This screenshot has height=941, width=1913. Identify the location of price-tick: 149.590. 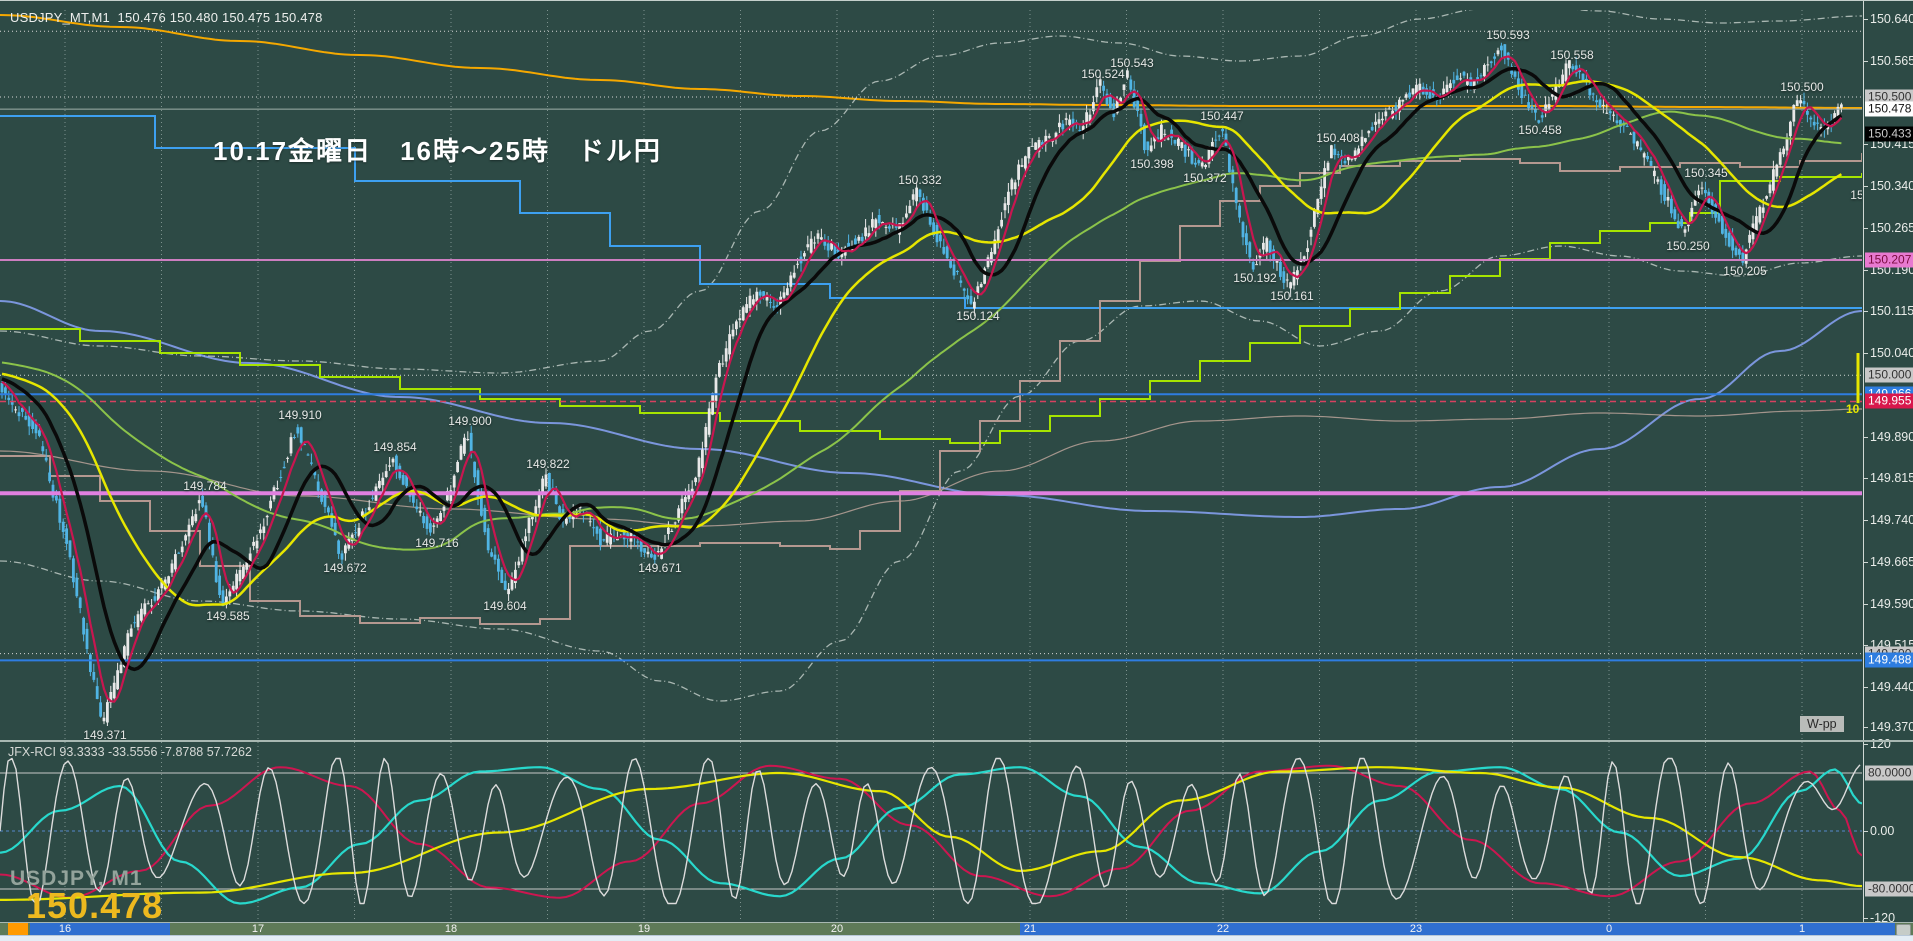
(1891, 604).